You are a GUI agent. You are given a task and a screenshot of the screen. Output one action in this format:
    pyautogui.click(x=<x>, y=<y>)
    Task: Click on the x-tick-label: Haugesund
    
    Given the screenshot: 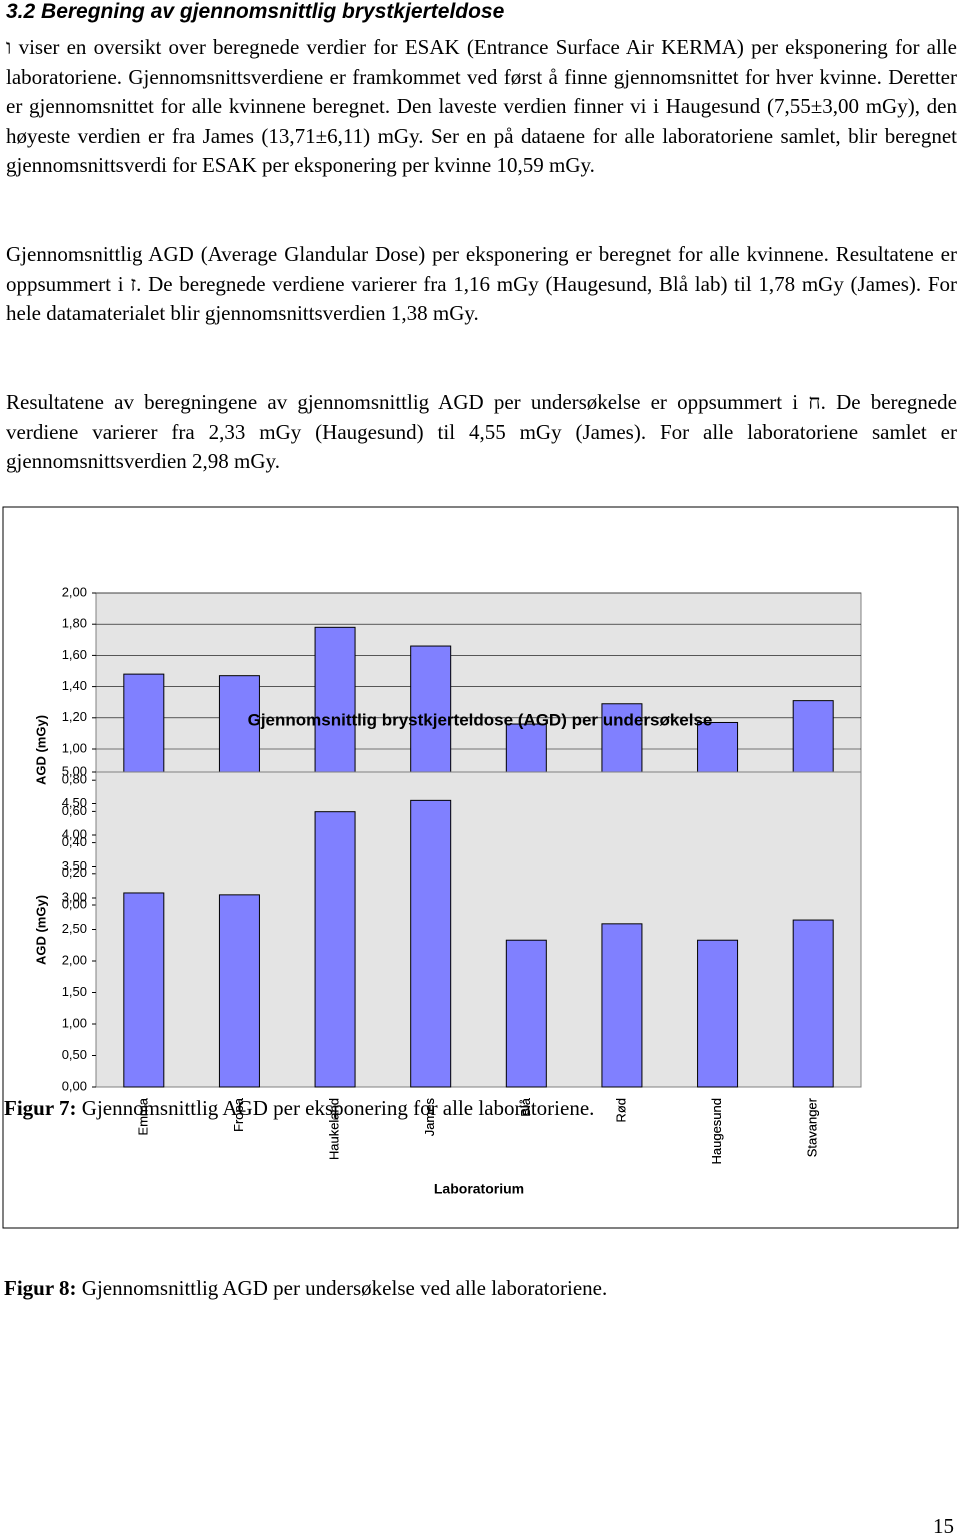 What is the action you would take?
    pyautogui.click(x=716, y=1131)
    